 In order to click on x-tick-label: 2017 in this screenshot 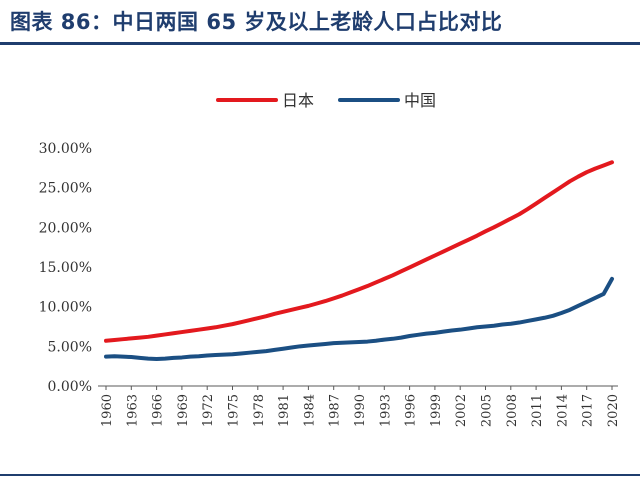, I will do `click(588, 410)`.